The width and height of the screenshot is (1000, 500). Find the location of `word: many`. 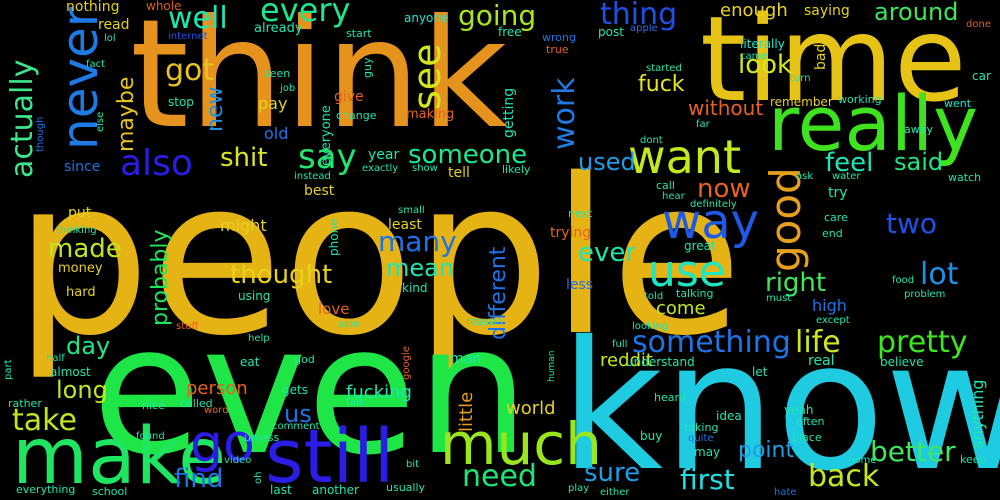

word: many is located at coordinates (417, 241).